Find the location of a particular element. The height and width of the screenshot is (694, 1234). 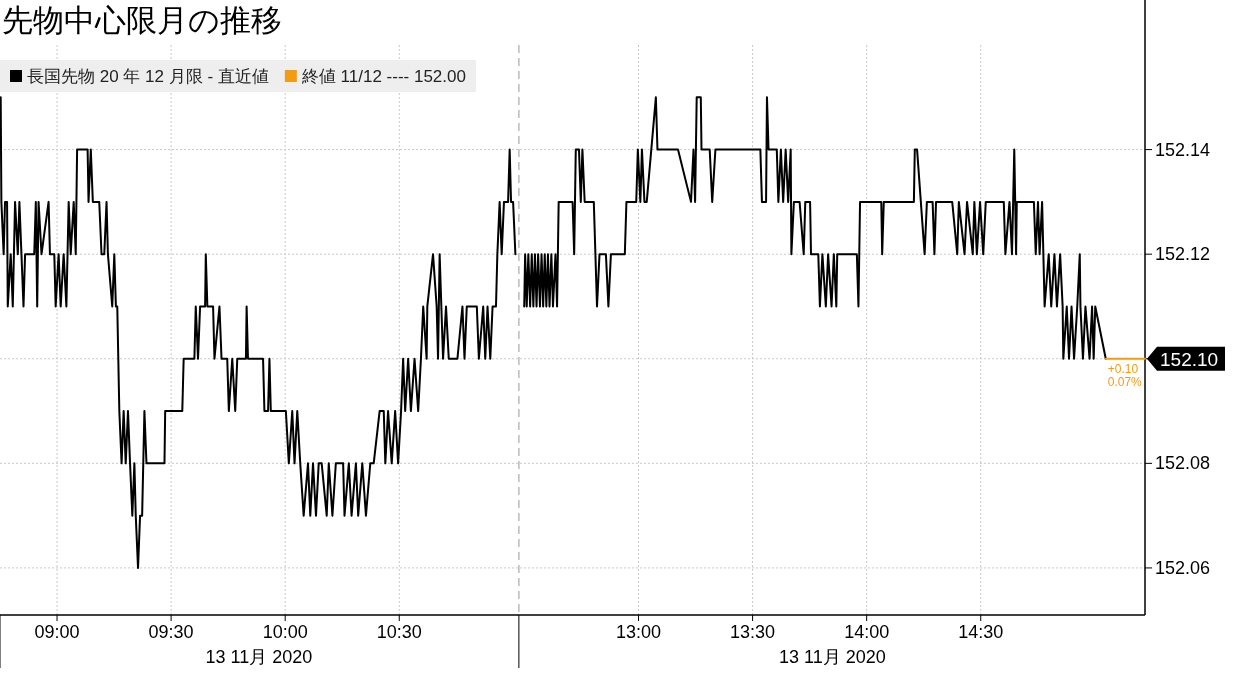

x-tick-label: 09:00 is located at coordinates (57, 632).